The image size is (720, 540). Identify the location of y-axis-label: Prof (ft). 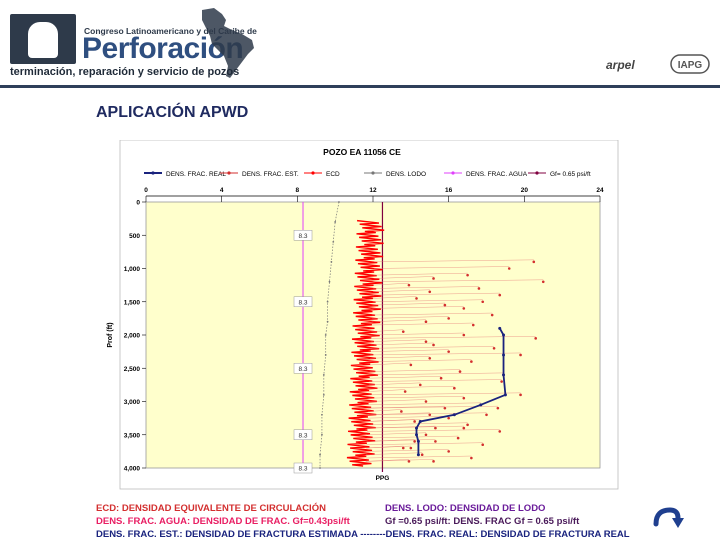
(110, 334).